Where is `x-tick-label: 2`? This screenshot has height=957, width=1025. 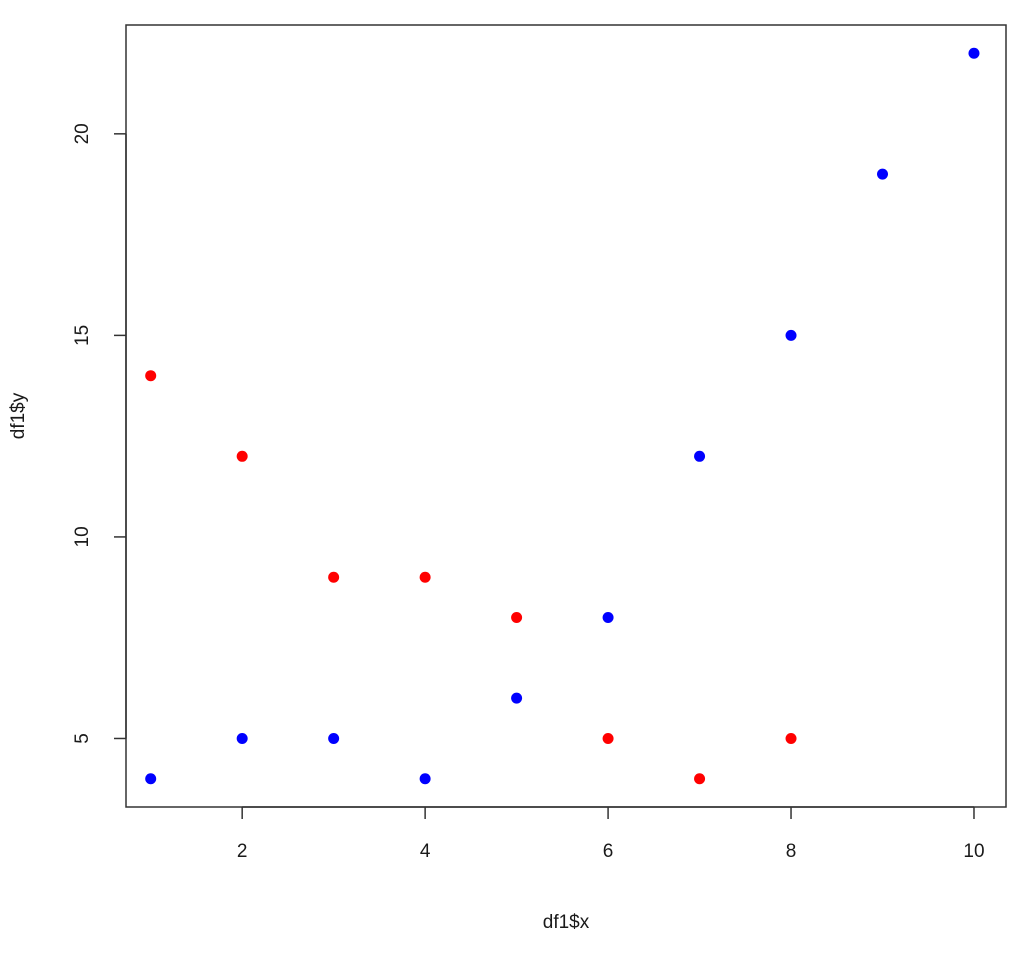
x-tick-label: 2 is located at coordinates (242, 851).